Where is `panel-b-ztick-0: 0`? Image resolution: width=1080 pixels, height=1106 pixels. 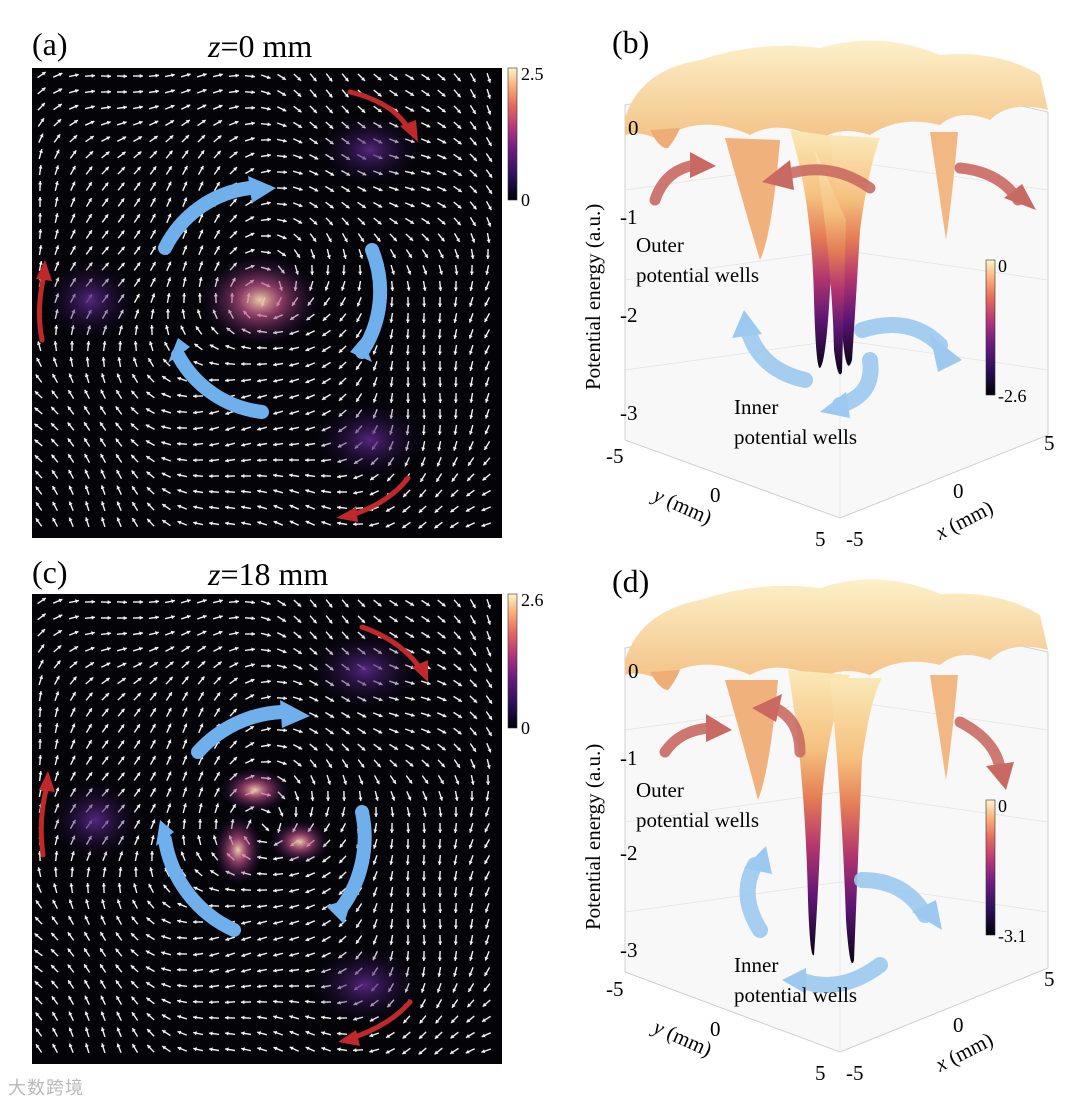
panel-b-ztick-0: 0 is located at coordinates (633, 128).